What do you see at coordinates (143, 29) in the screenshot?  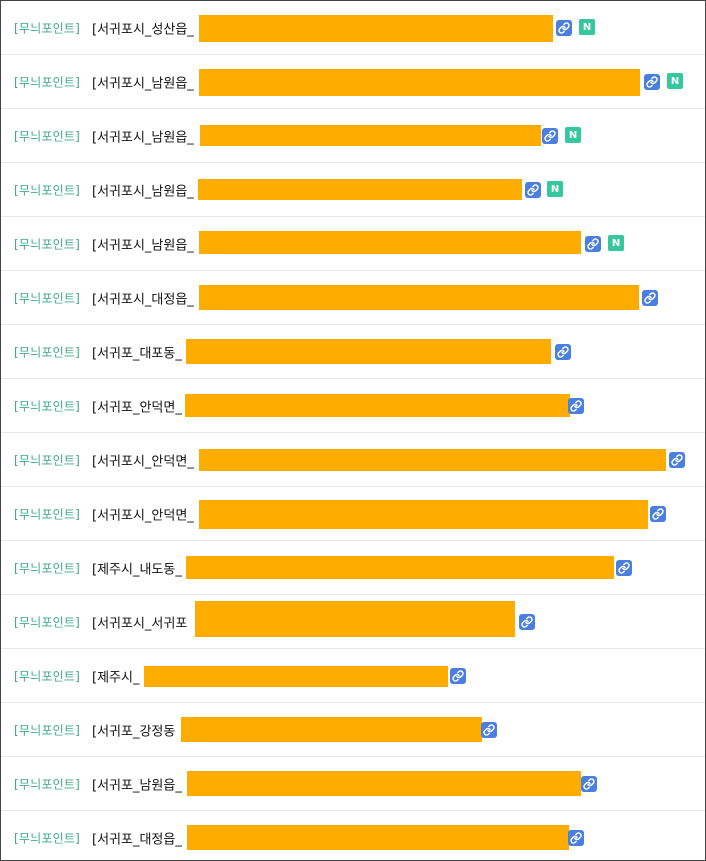 I see `post-title: [서귀포시_성산읍_` at bounding box center [143, 29].